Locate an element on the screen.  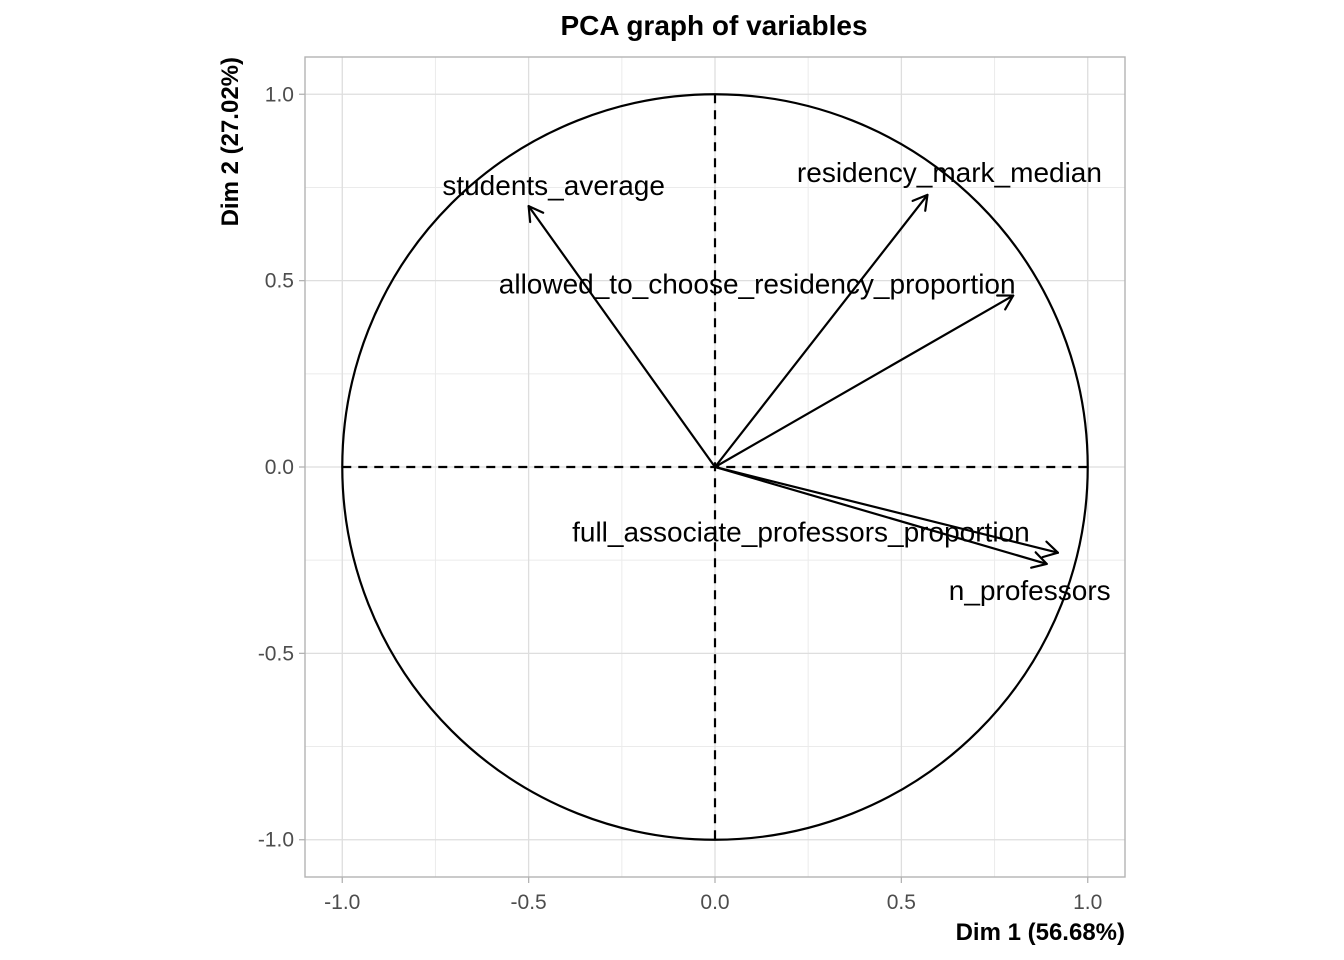
y-tick-label: 0.0 is located at coordinates (279, 467).